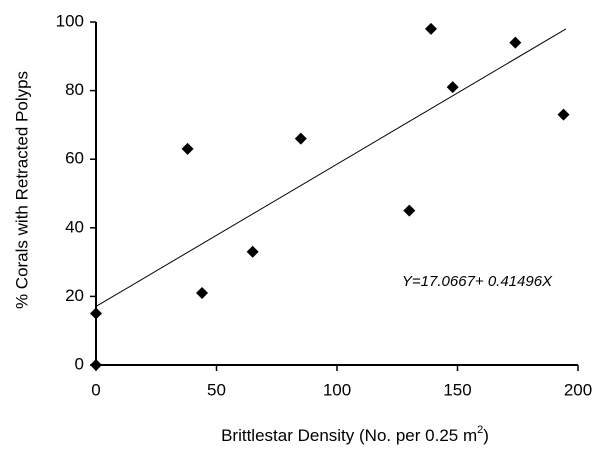  What do you see at coordinates (21, 190) in the screenshot?
I see `y-axis-label: % Corals with Retracted Polyps` at bounding box center [21, 190].